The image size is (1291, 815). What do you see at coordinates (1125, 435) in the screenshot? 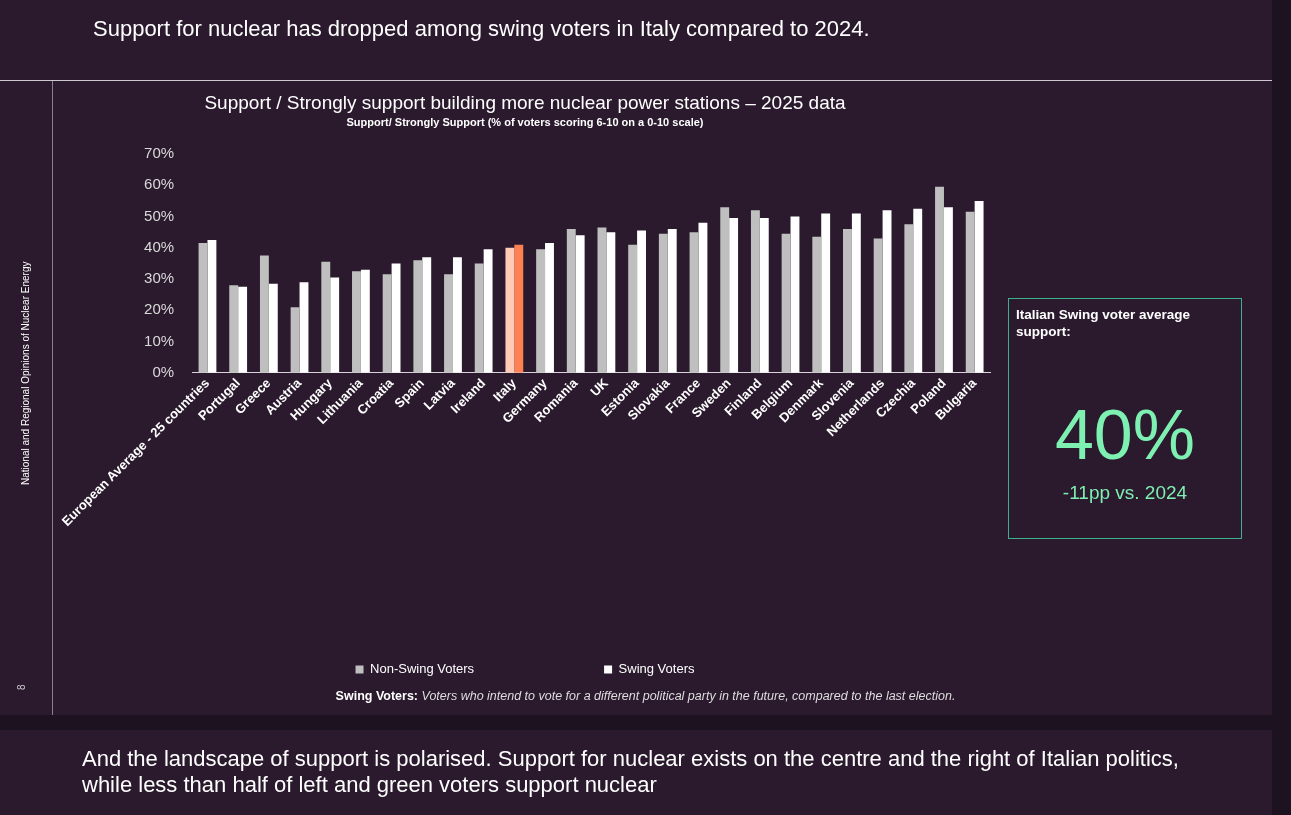
I see `text: 40%` at bounding box center [1125, 435].